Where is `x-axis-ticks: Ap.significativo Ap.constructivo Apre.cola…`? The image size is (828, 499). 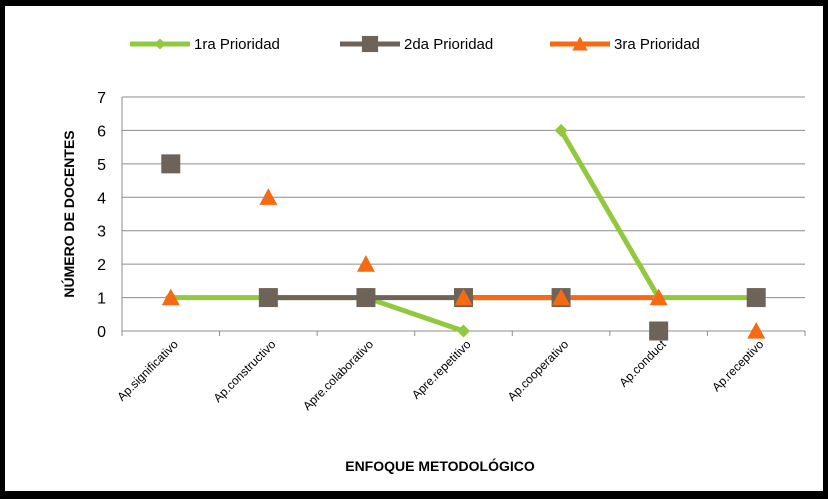
x-axis-ticks: Ap.significativo Ap.constructivo Apre.cola… is located at coordinates (440, 375).